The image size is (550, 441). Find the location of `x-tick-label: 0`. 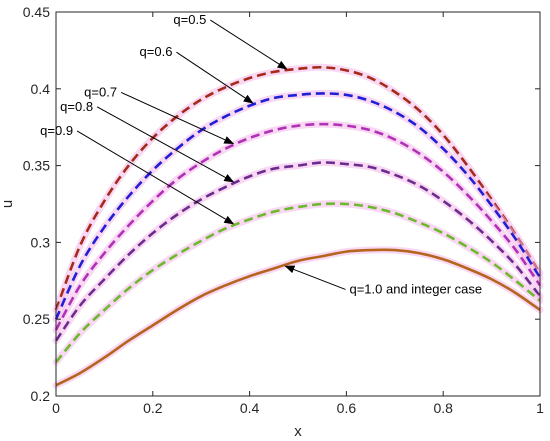

x-tick-label: 0 is located at coordinates (56, 408).